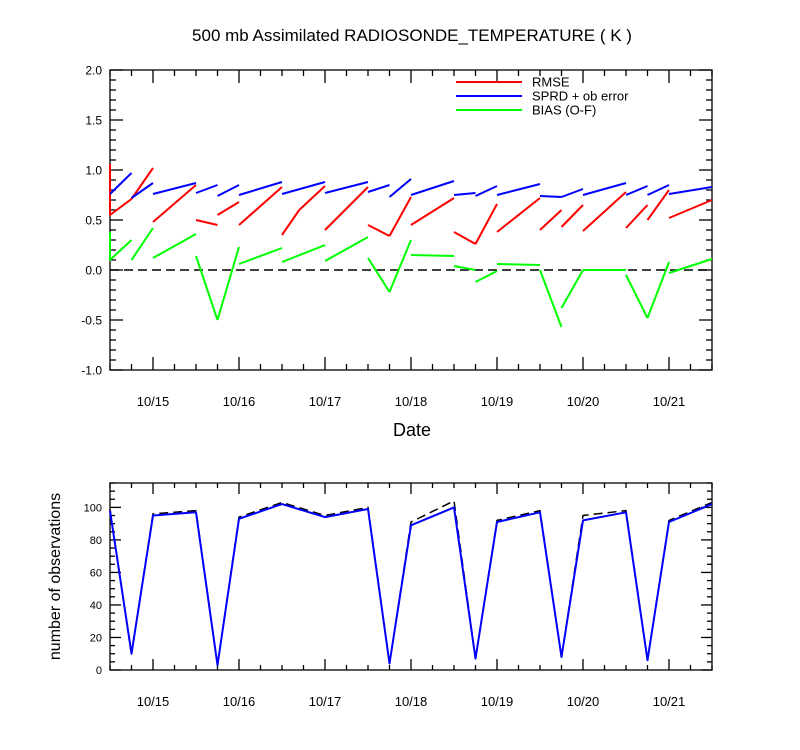  Describe the element at coordinates (93, 70) in the screenshot. I see `y-tick-label: 2.0` at that location.